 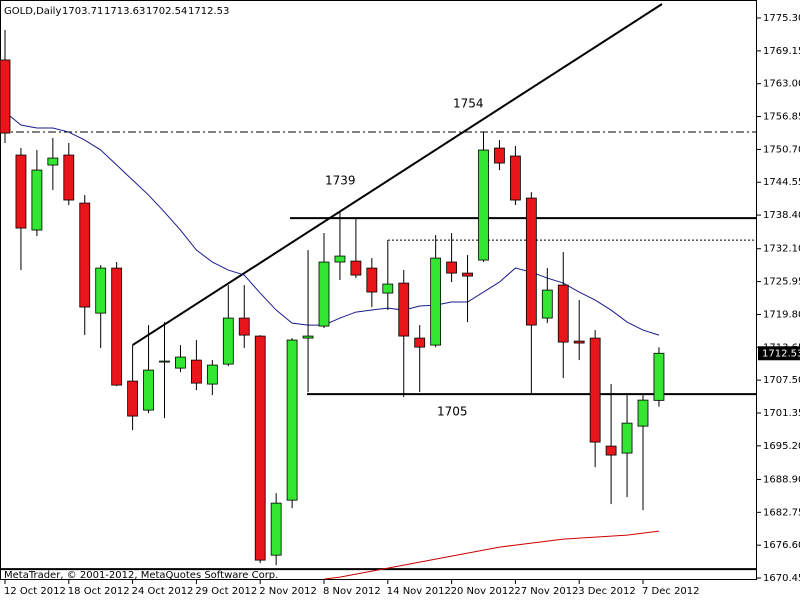 I want to click on header-value: 1712.53, so click(x=208, y=11).